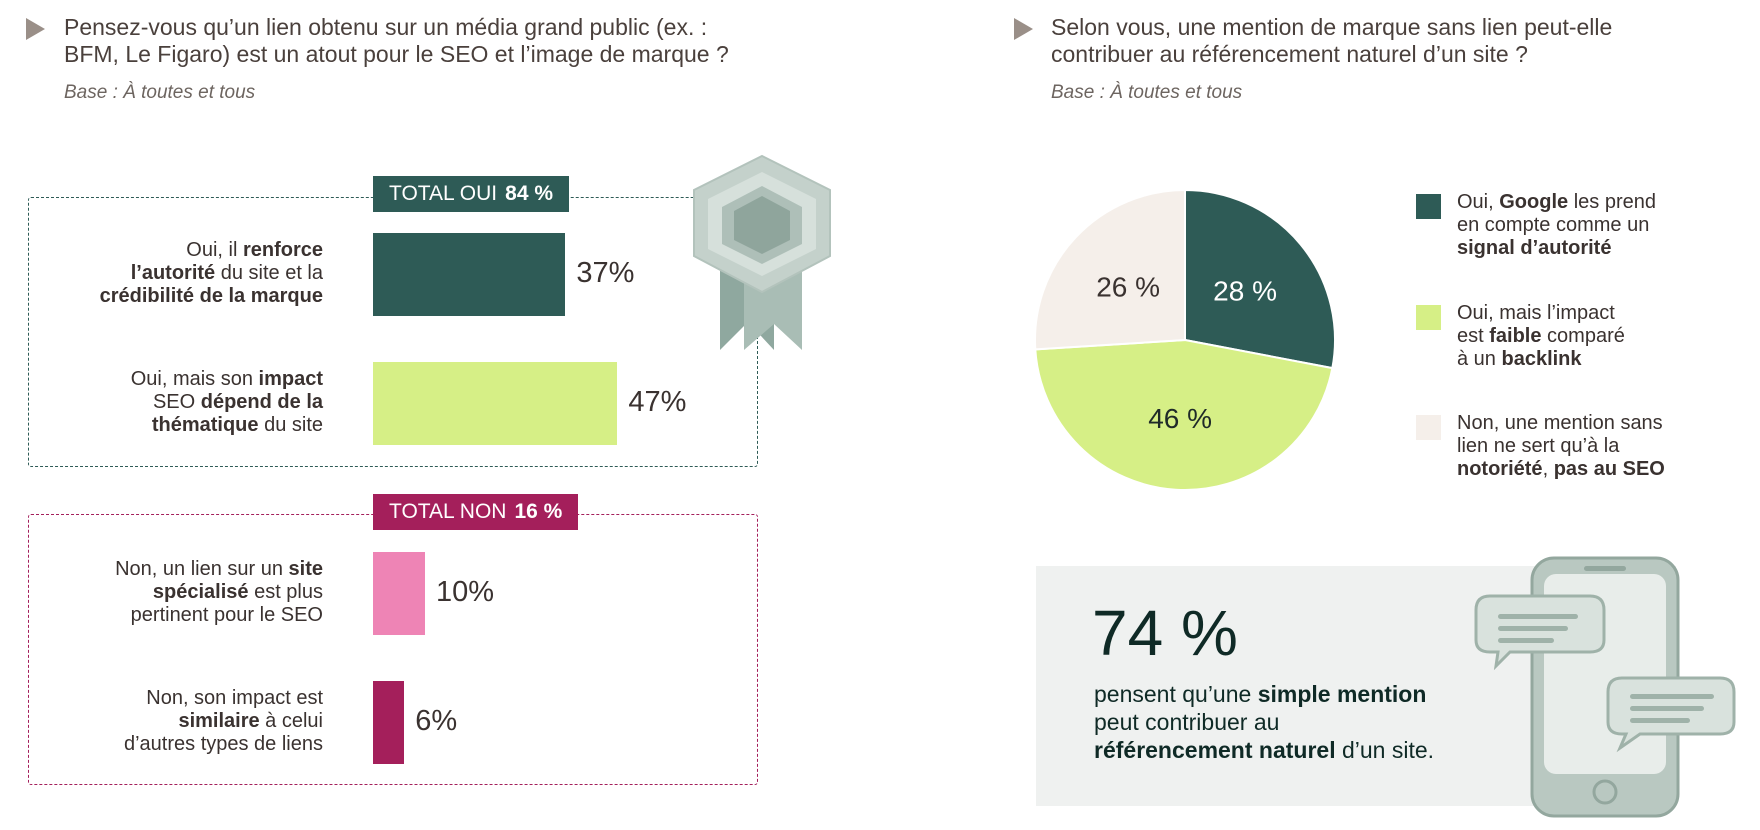 The image size is (1760, 830). What do you see at coordinates (211, 296) in the screenshot?
I see `bar-category-label-part: crédibilité de la marque` at bounding box center [211, 296].